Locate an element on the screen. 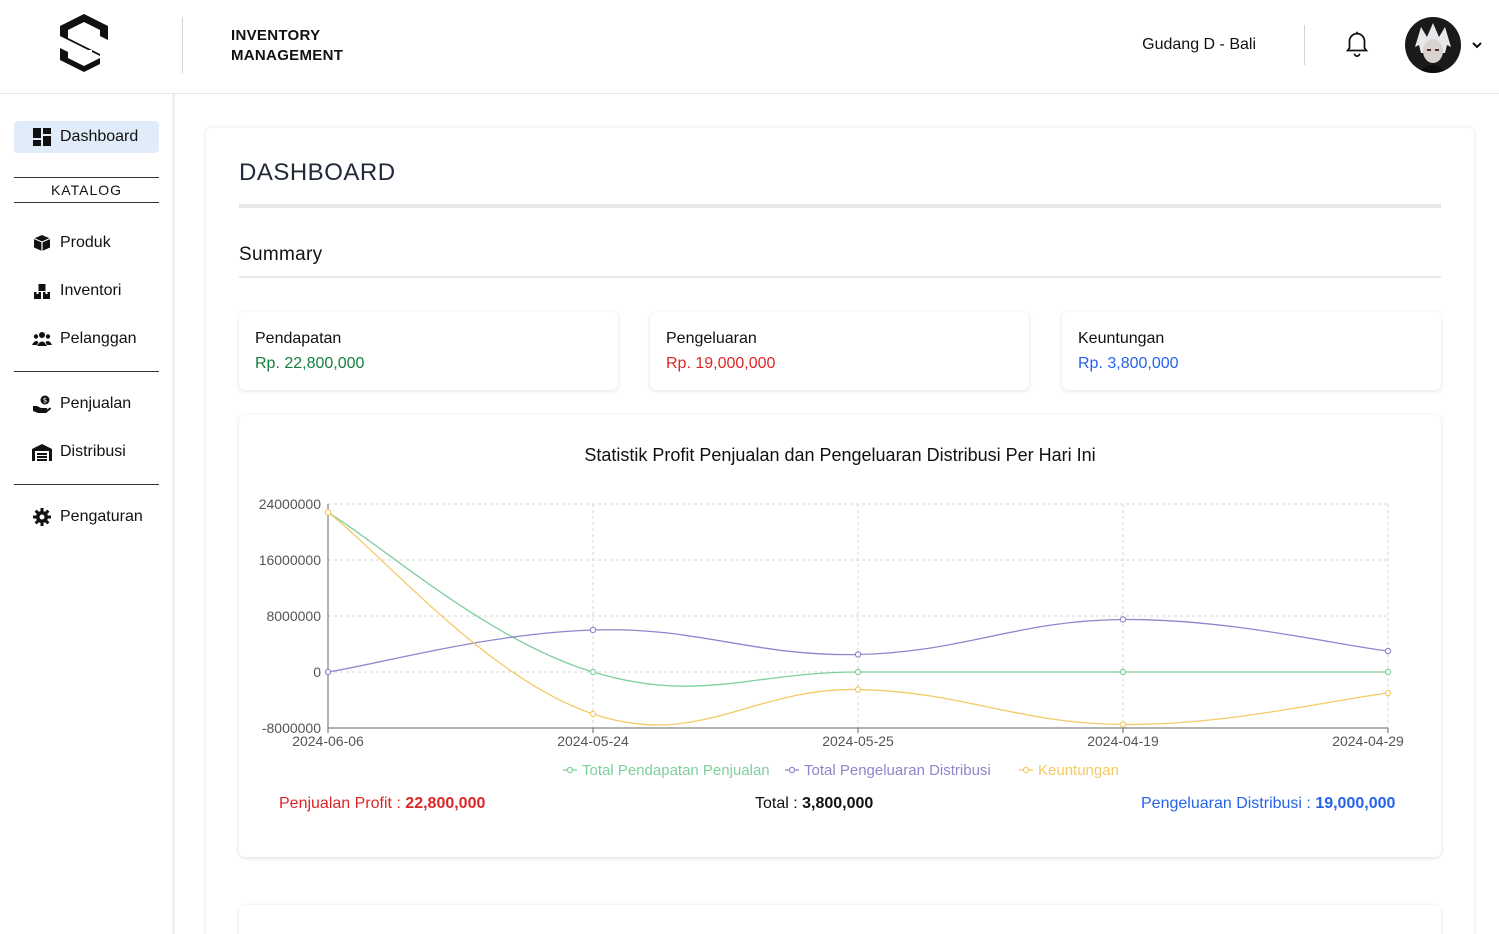  sidebar-item-distribusi: Distribusi is located at coordinates (86, 452).